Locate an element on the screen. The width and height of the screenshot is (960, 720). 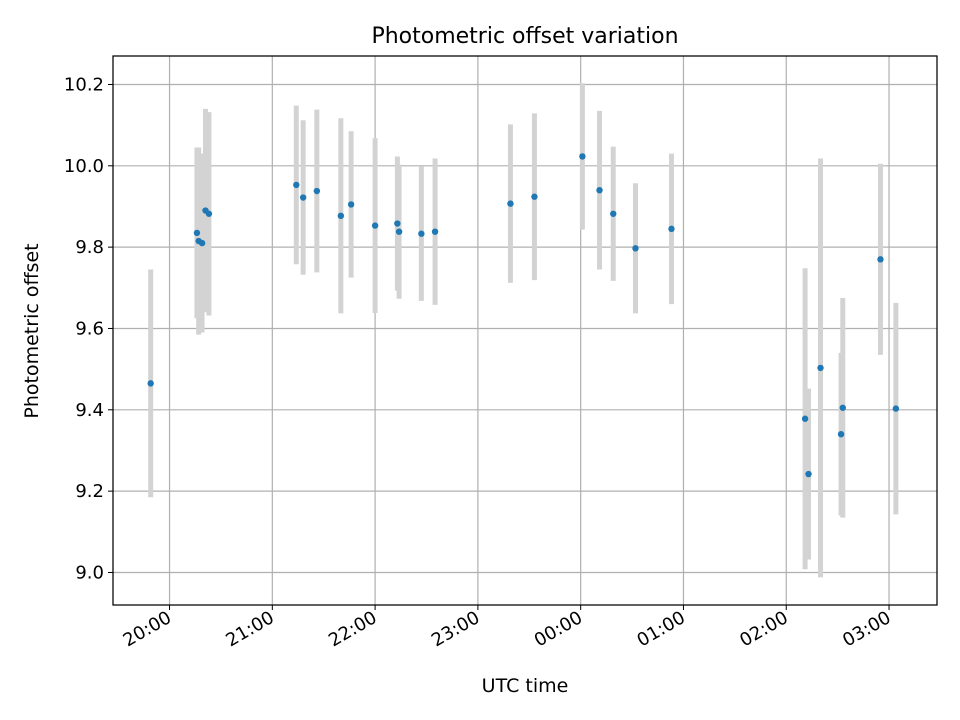
y-tick-label: 9.8 is located at coordinates (89, 247).